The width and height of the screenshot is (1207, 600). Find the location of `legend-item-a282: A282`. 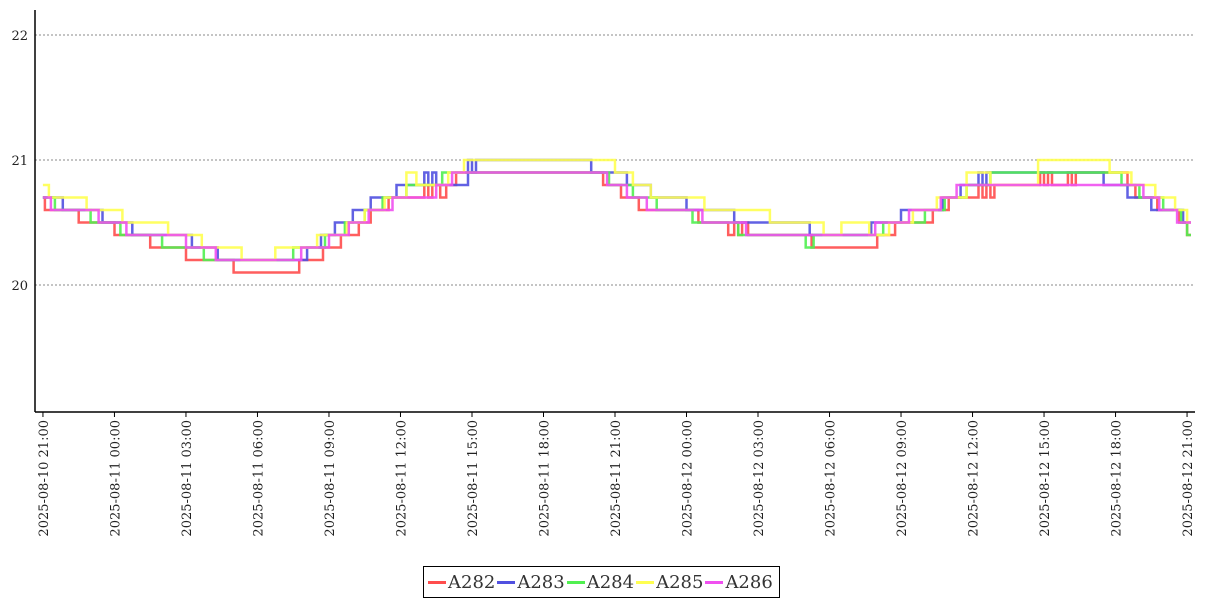

legend-item-a282: A282 is located at coordinates (461, 582).